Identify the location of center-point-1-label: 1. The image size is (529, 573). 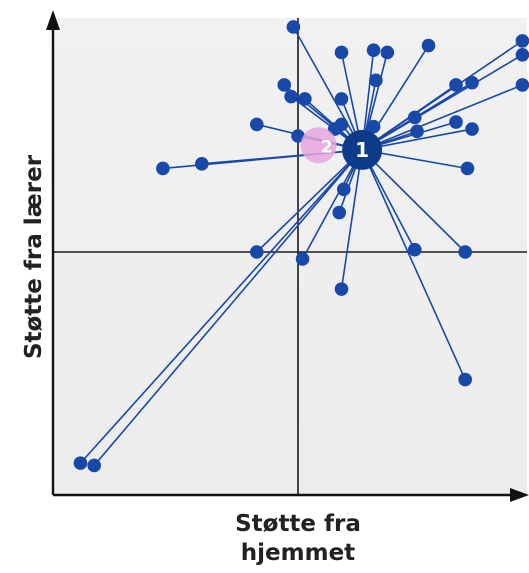
(362, 150).